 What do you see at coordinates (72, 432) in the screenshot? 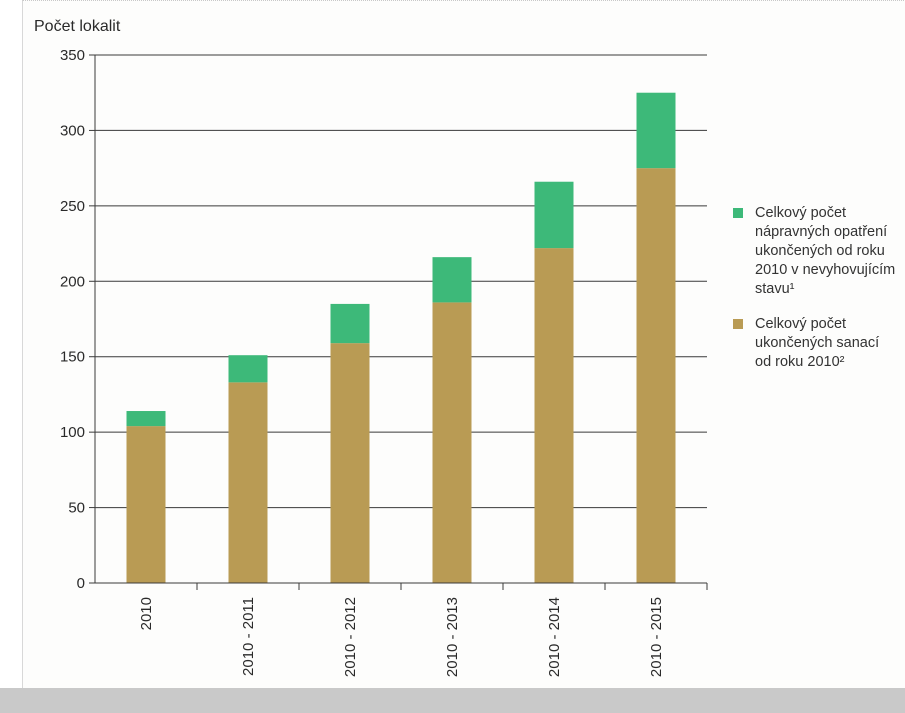
I see `y-tick-label-100: 100` at bounding box center [72, 432].